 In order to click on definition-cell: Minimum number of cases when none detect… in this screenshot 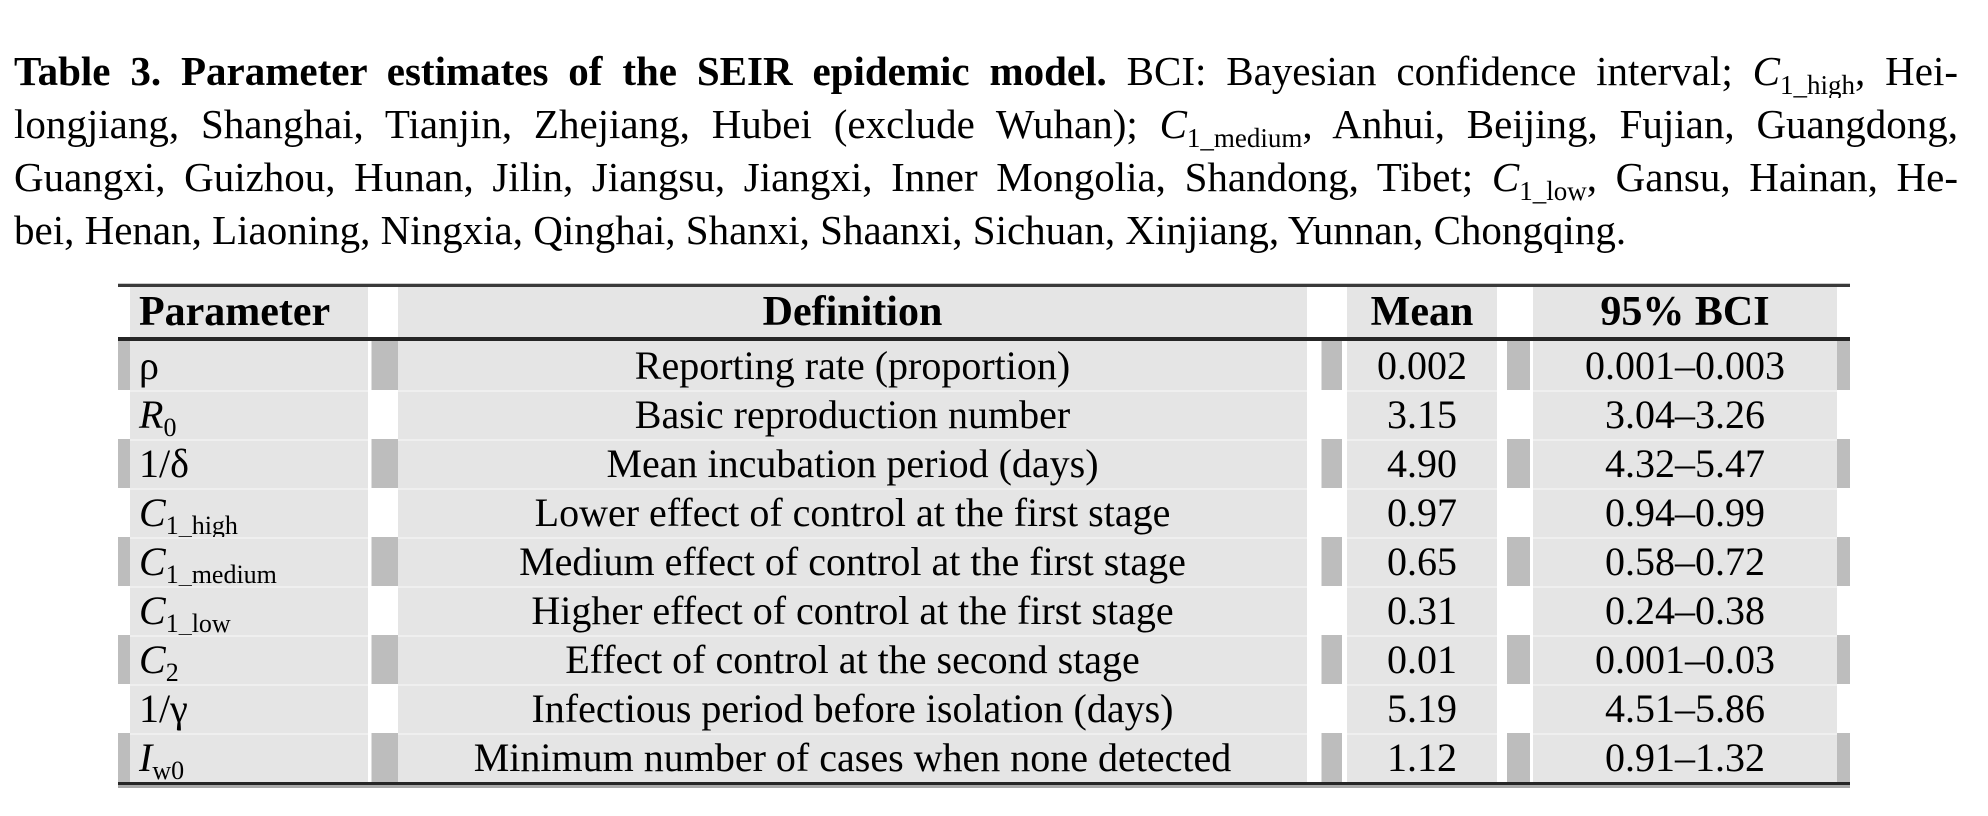, I will do `click(852, 757)`.